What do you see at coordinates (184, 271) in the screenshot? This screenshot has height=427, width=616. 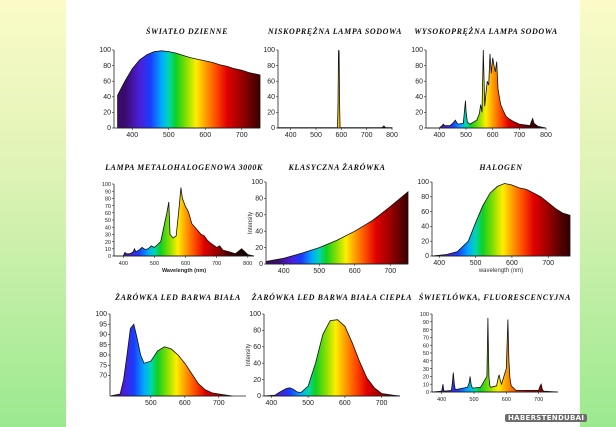 I see `x-axis-label: Wavelength (nm)` at bounding box center [184, 271].